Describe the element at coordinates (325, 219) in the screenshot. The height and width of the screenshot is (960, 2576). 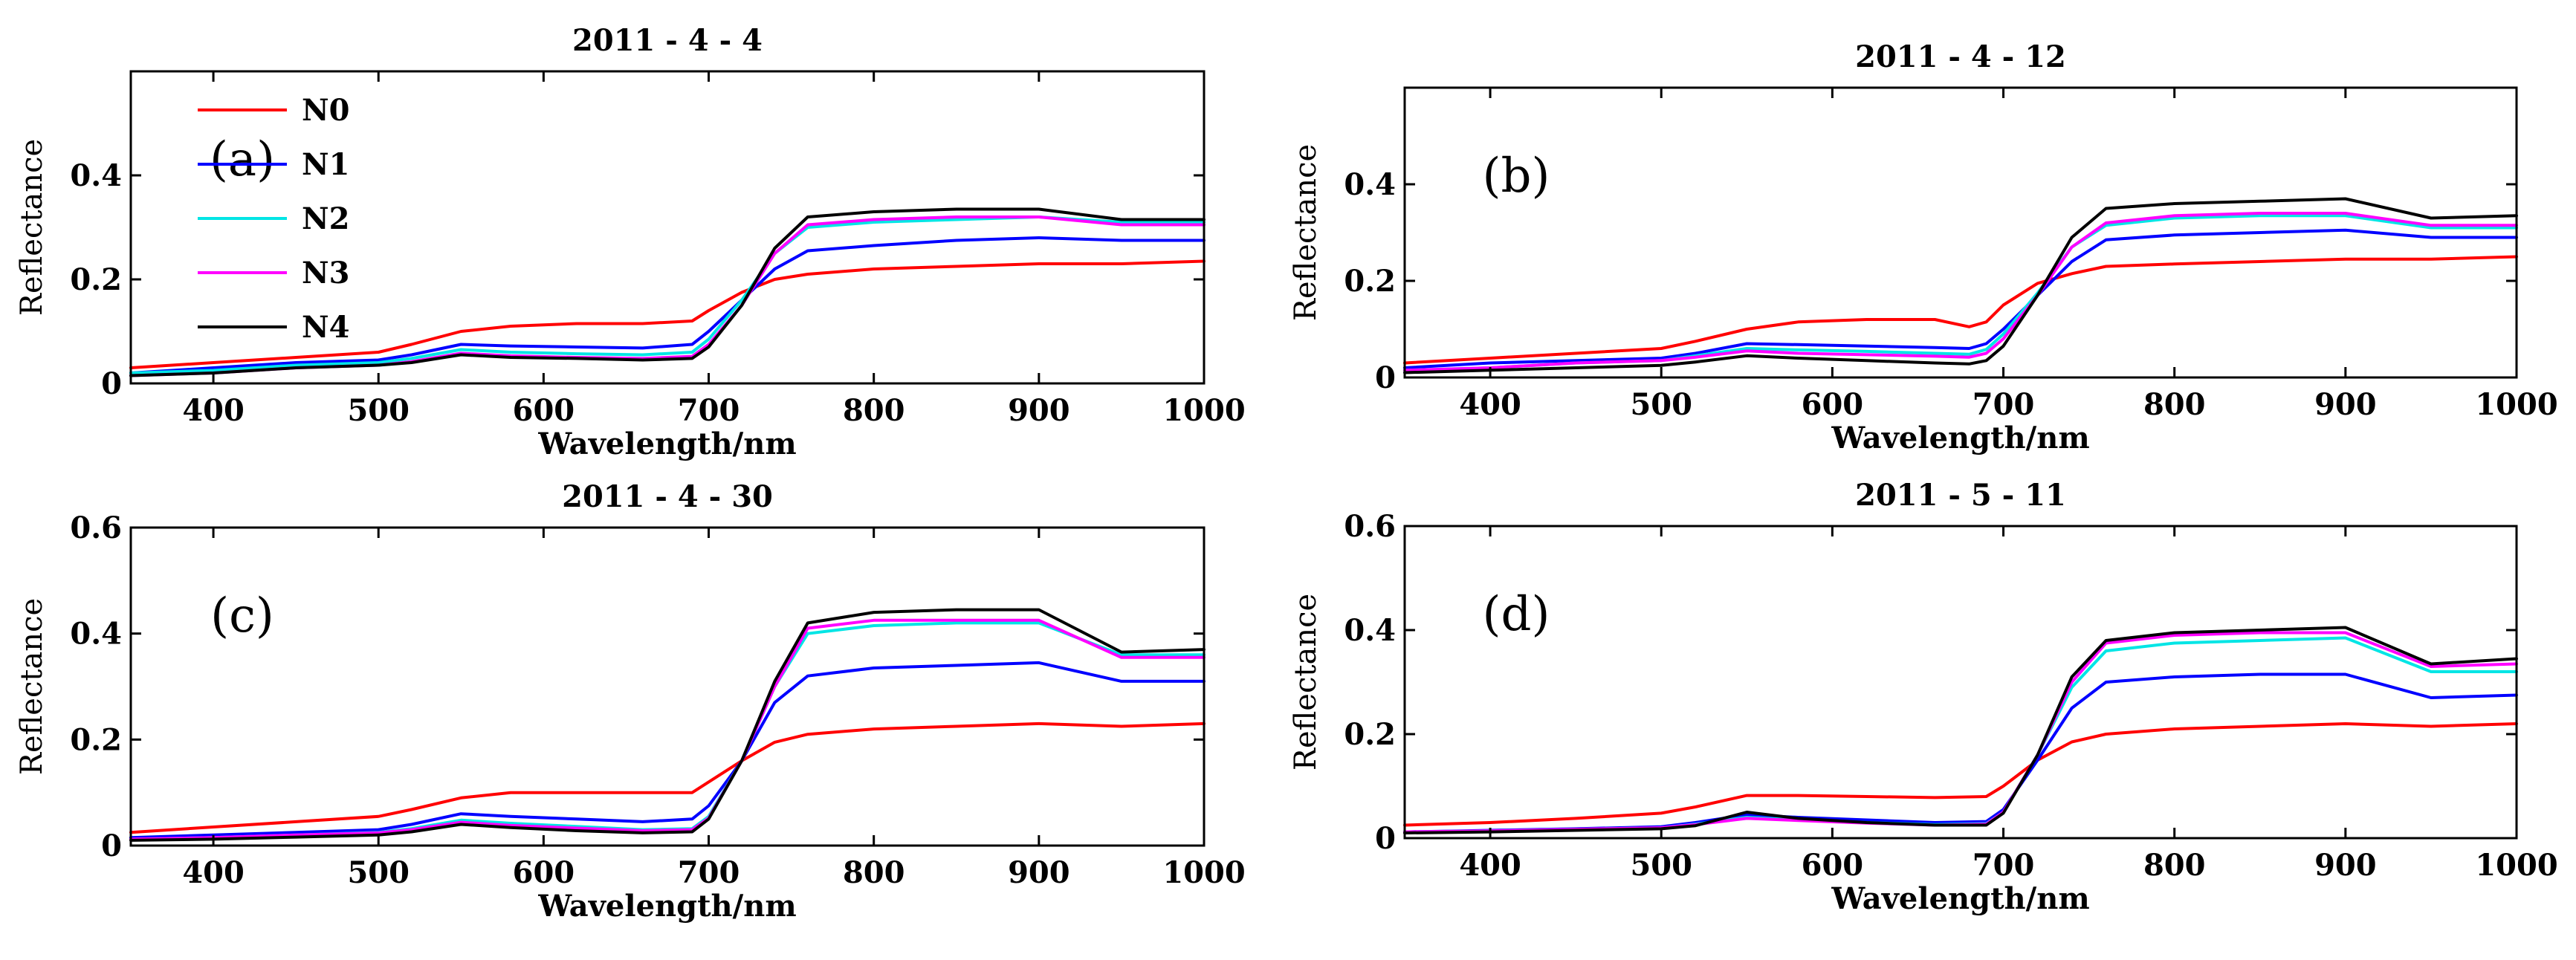
I see `legend-label: N2` at that location.